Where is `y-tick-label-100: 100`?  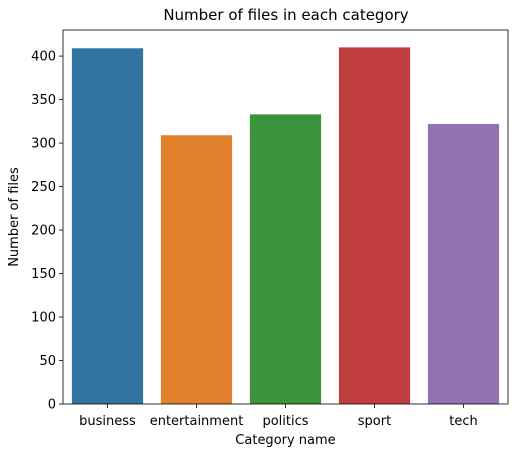
y-tick-label-100: 100 is located at coordinates (43, 318).